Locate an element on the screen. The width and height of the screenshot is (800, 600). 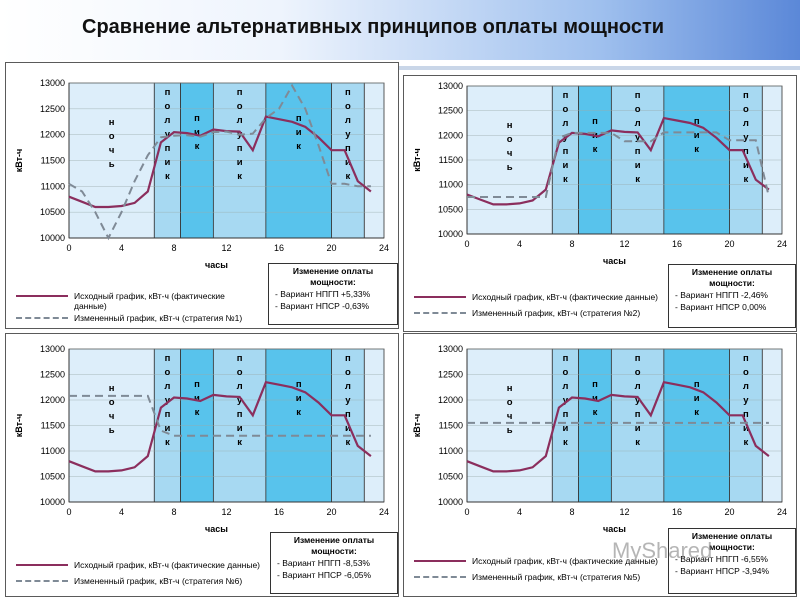
title-bar is located at coordinates (400, 30).